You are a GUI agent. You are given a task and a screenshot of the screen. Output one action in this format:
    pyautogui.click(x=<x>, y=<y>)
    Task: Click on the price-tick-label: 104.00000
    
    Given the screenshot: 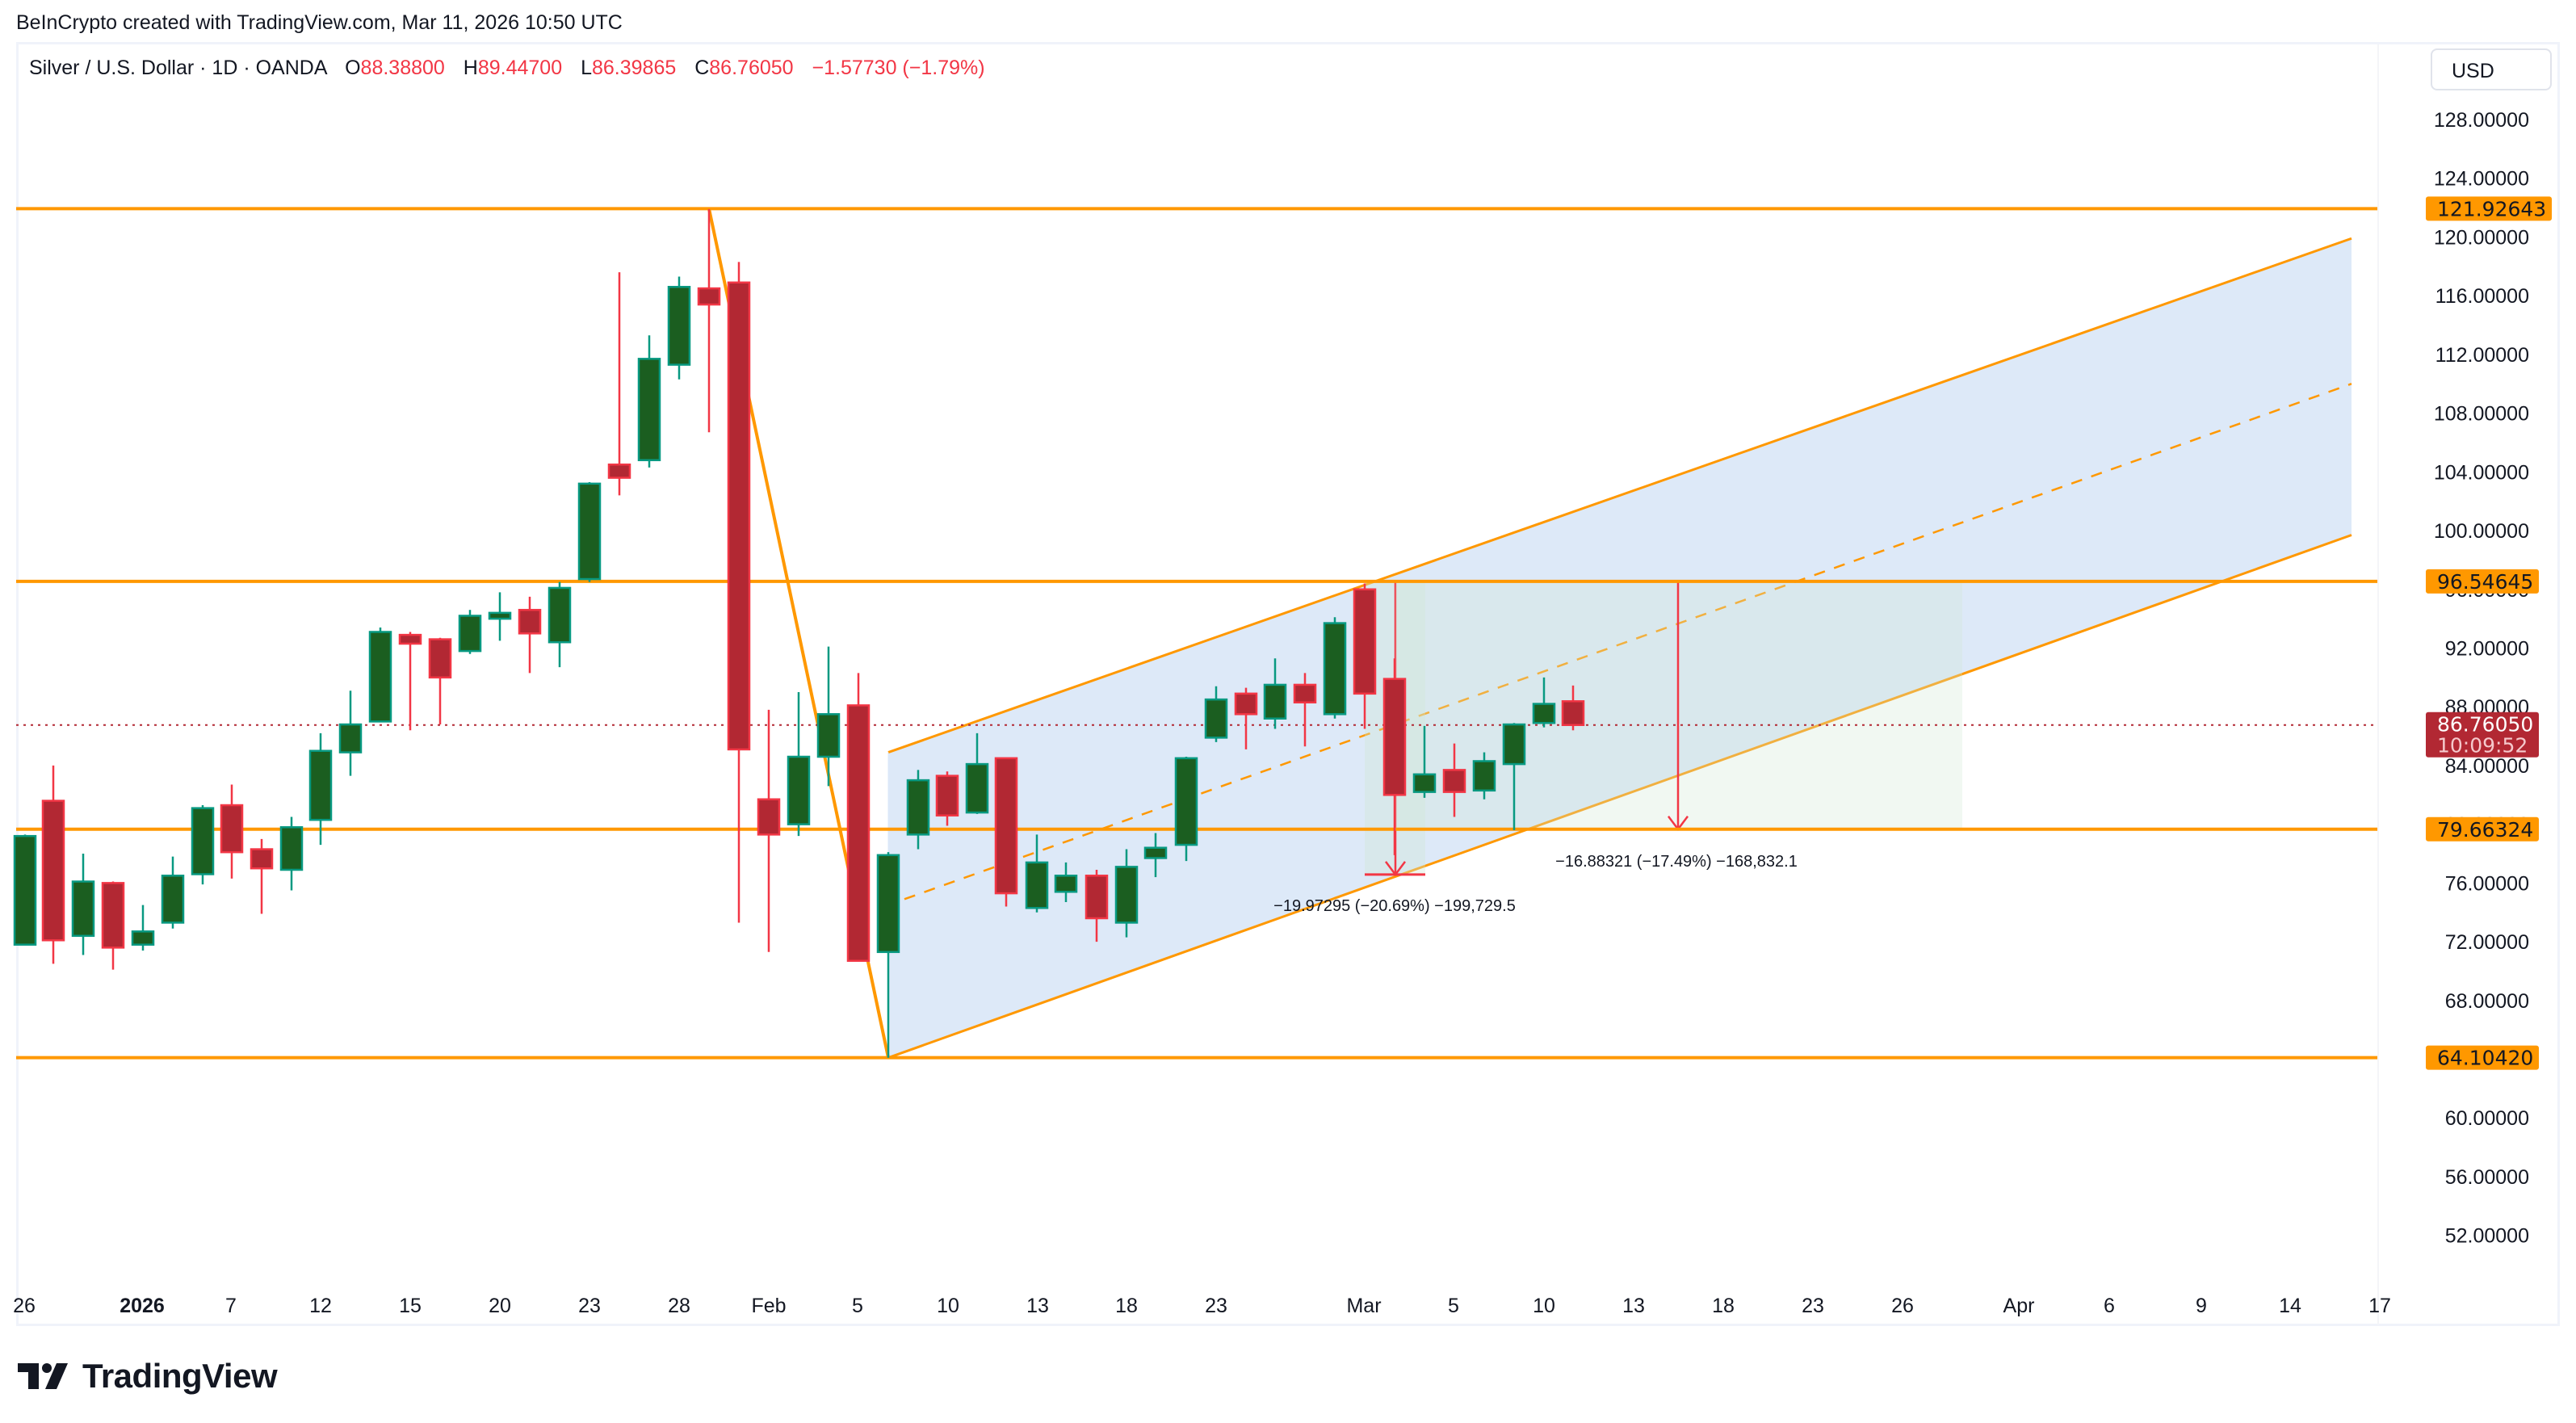 What is the action you would take?
    pyautogui.click(x=2481, y=472)
    